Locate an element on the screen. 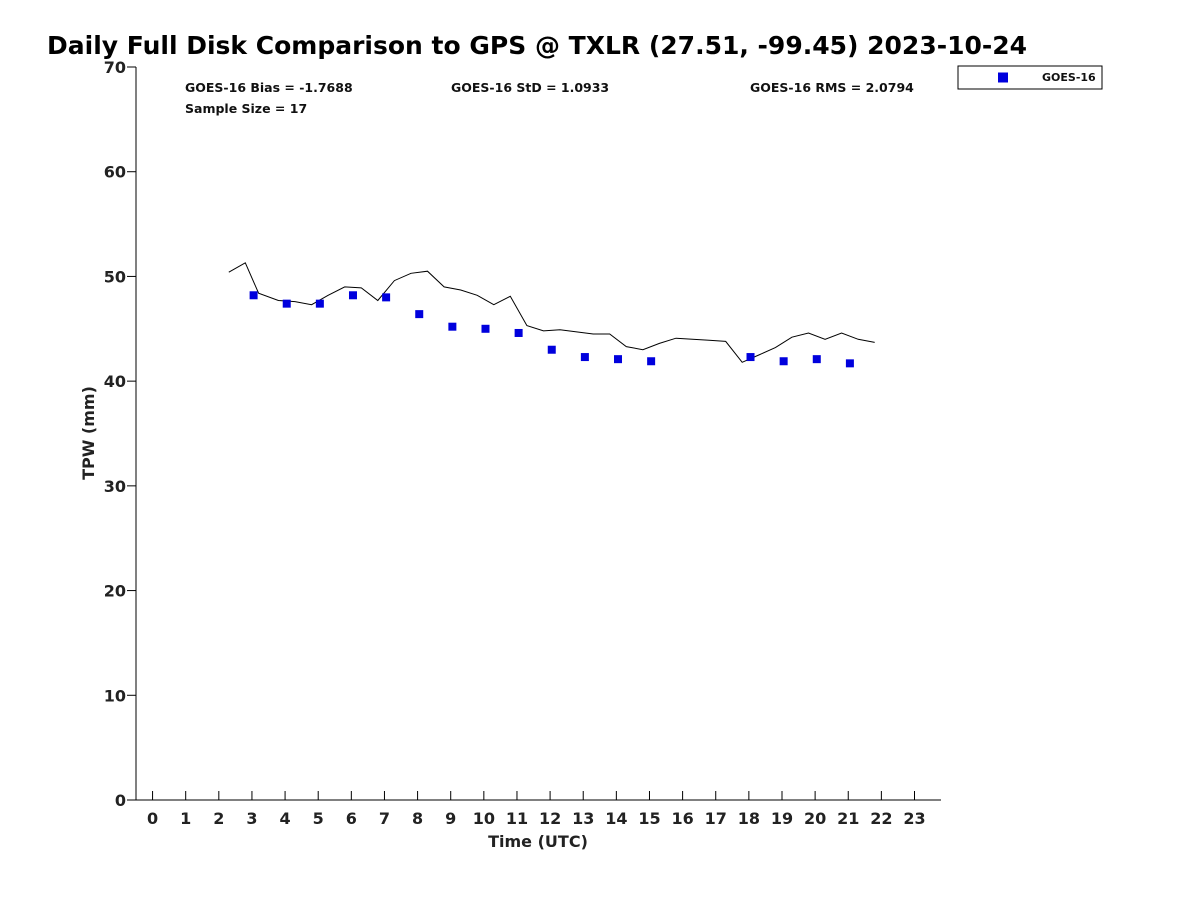 The width and height of the screenshot is (1200, 900). x-tick-label: 6 is located at coordinates (351, 818).